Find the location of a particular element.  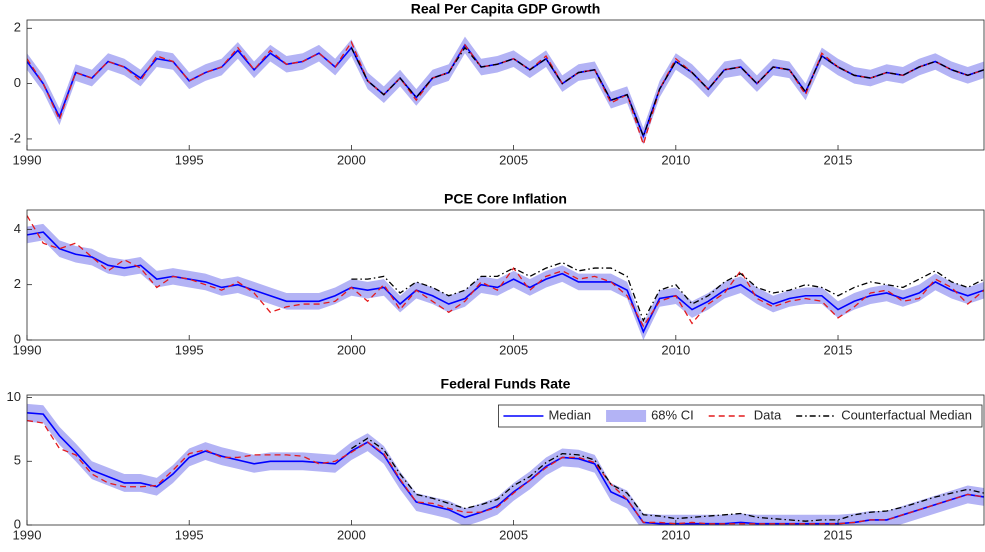

y-tick-label: 10 is located at coordinates (14, 396).